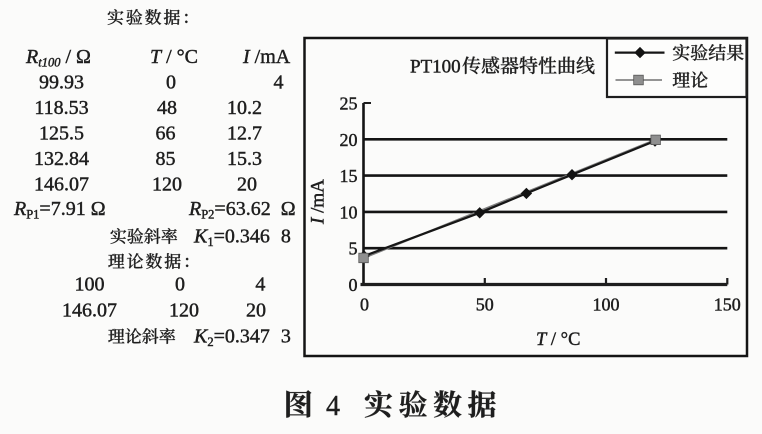  Describe the element at coordinates (166, 159) in the screenshot. I see `svg-text: 85` at that location.